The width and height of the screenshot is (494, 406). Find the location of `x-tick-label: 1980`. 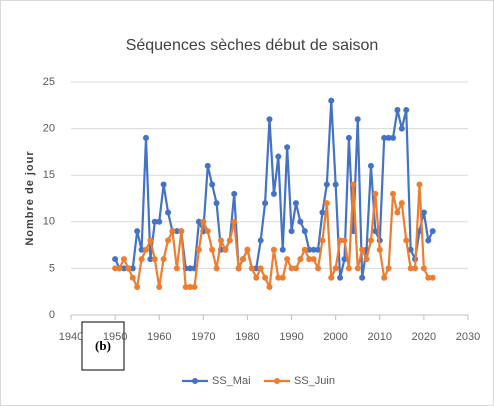

x-tick-label: 1980 is located at coordinates (247, 337).